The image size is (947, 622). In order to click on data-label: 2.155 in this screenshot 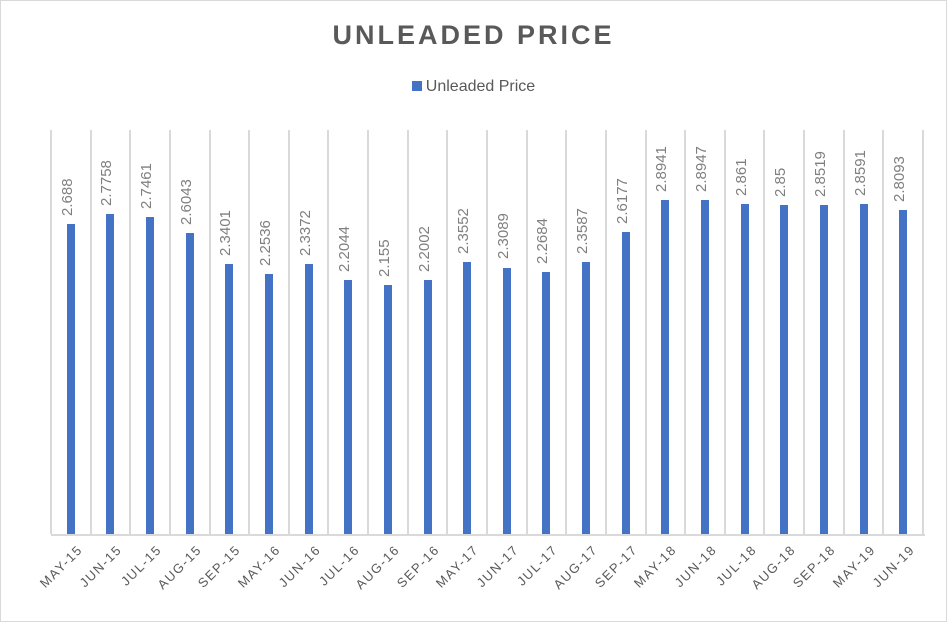, I will do `click(384, 258)`.